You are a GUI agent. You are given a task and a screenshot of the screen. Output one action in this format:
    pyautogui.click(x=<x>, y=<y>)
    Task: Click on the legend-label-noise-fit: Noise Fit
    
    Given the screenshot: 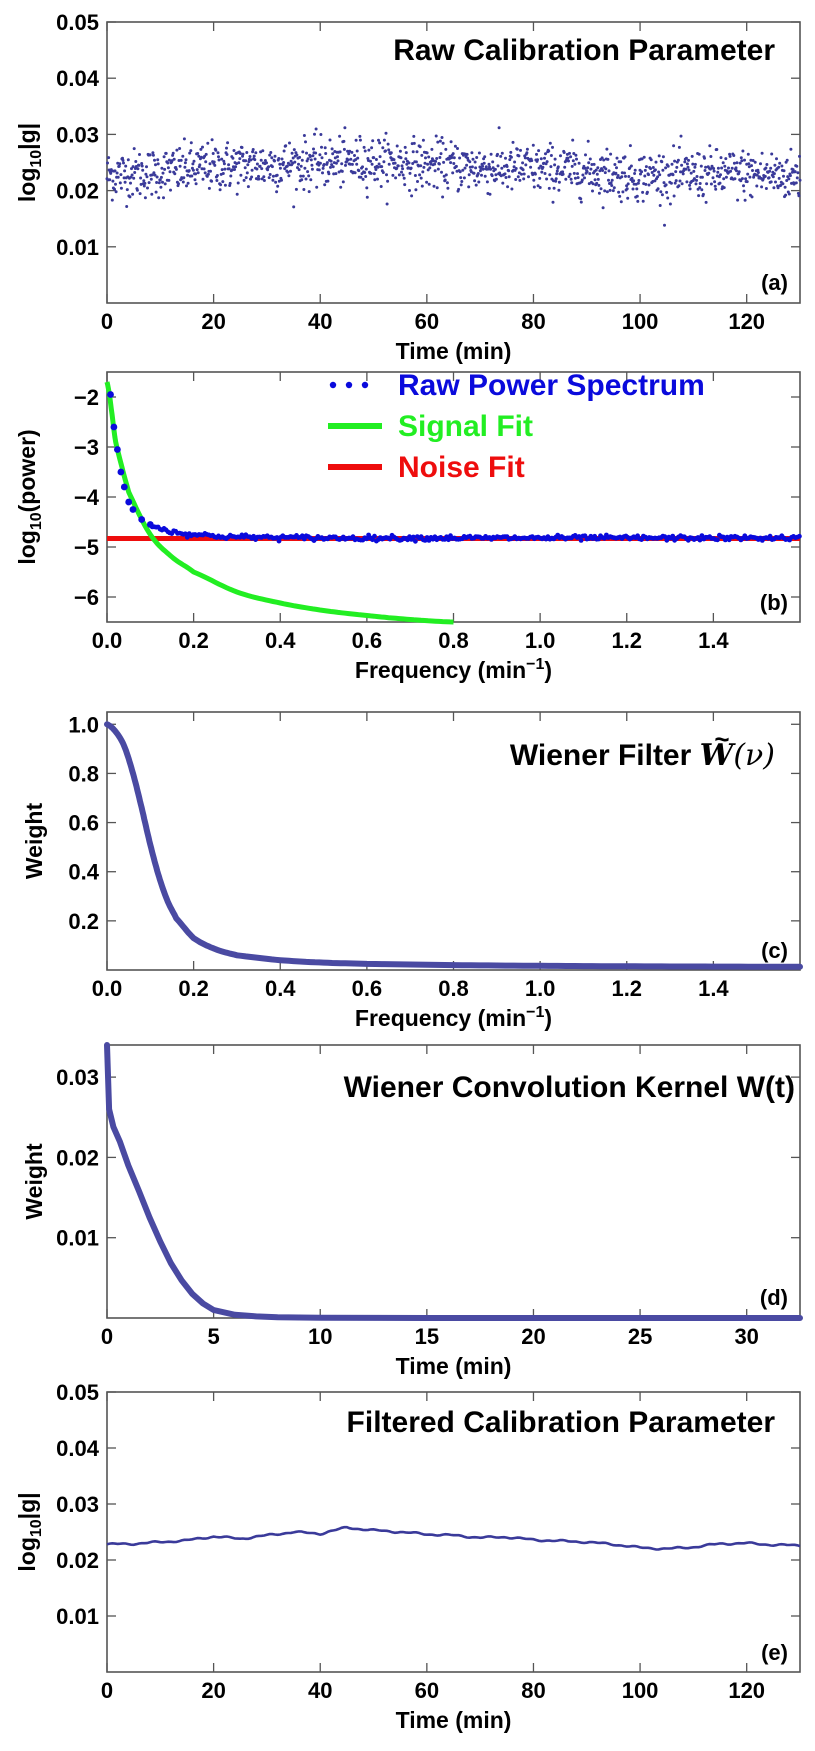 What is the action you would take?
    pyautogui.click(x=461, y=467)
    